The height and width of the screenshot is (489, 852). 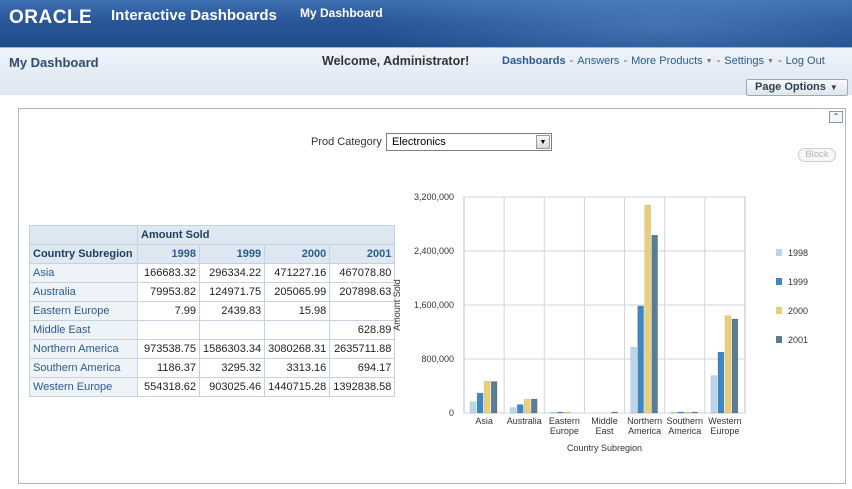 What do you see at coordinates (564, 421) in the screenshot?
I see `x-tick-label: Eastern` at bounding box center [564, 421].